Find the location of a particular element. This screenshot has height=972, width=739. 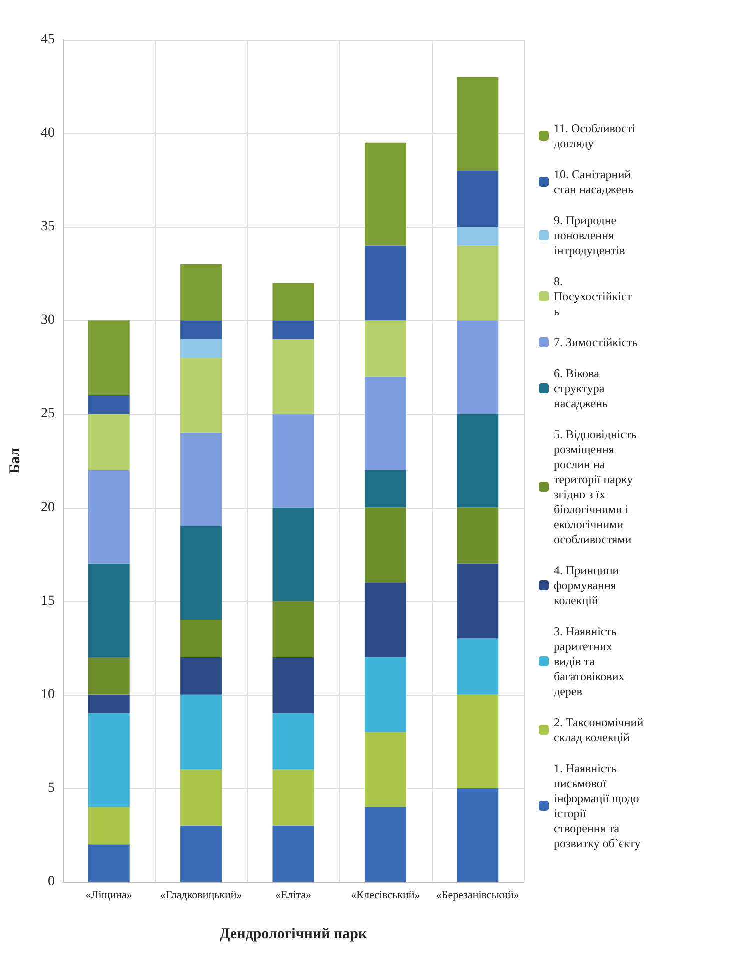

legend-label: 8. Посухостійкість is located at coordinates (593, 296).